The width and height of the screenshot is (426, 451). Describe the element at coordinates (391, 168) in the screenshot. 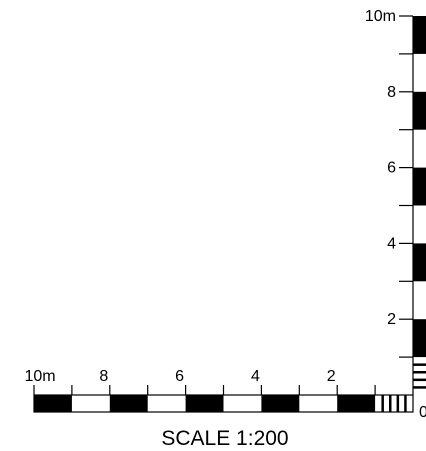

I see `vertical-tick-label: 6` at that location.